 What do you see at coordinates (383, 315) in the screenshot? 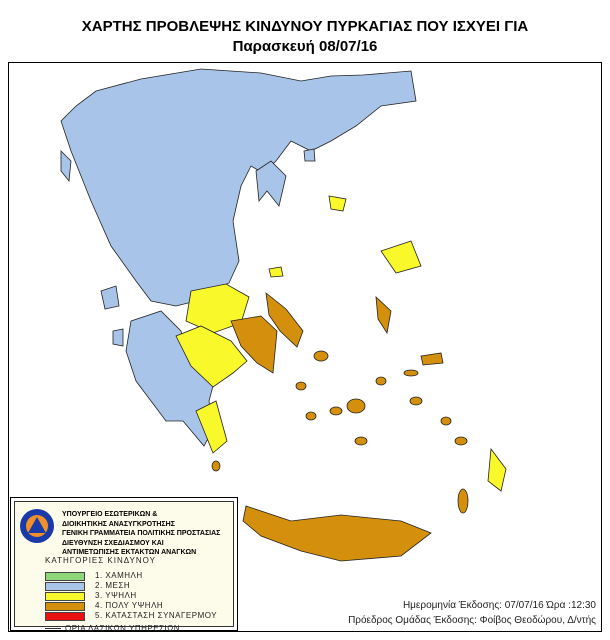
I see `chios` at bounding box center [383, 315].